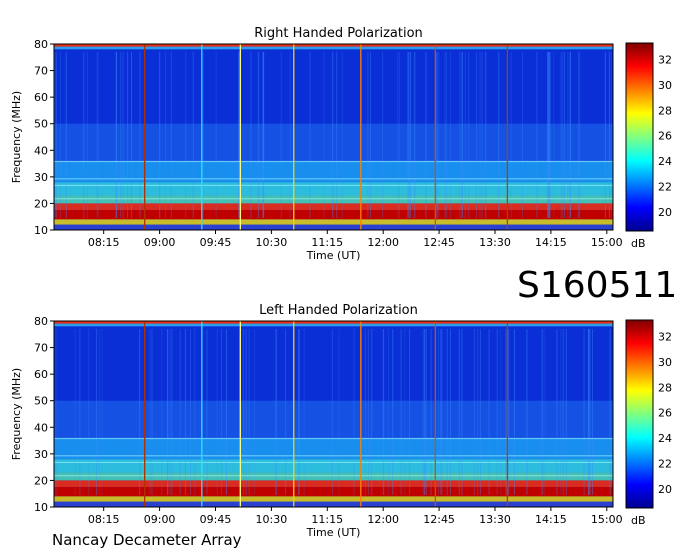 This screenshot has height=552, width=680. Describe the element at coordinates (338, 33) in the screenshot. I see `chart-title: Right Handed Polarization` at that location.